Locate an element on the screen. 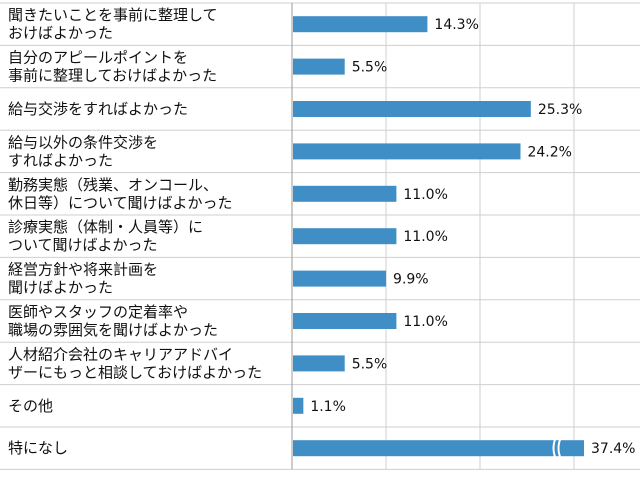  value-label: 24.2% is located at coordinates (549, 152).